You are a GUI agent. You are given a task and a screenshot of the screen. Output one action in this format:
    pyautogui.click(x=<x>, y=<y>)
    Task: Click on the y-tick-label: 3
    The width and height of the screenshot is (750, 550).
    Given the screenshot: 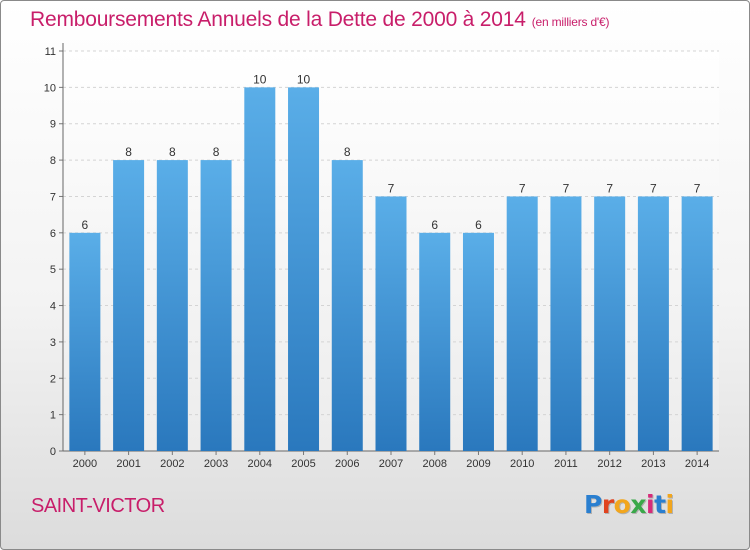 What is the action you would take?
    pyautogui.click(x=53, y=343)
    